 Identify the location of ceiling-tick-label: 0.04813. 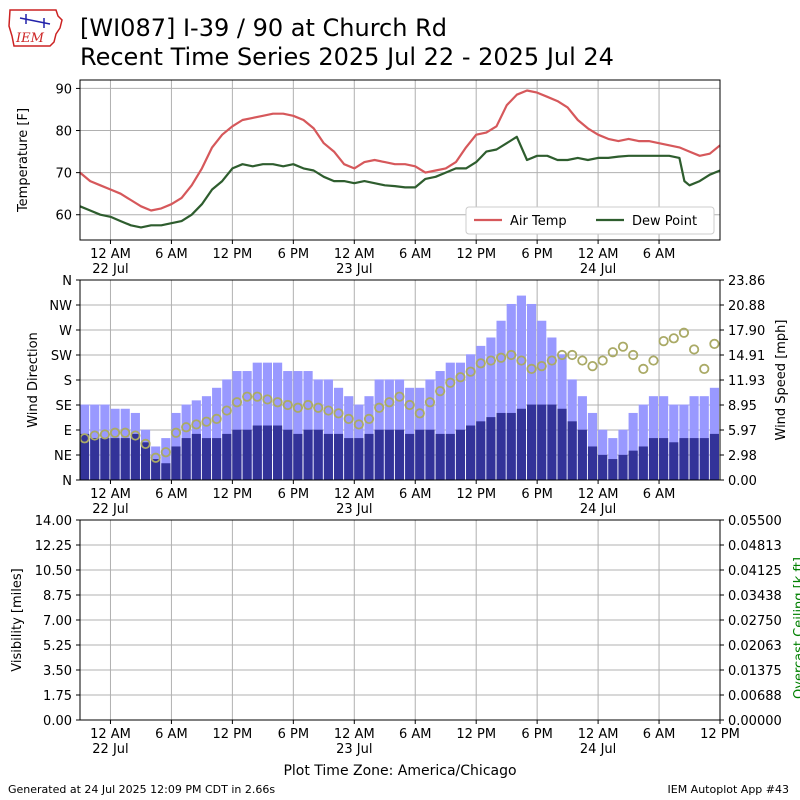
(755, 546).